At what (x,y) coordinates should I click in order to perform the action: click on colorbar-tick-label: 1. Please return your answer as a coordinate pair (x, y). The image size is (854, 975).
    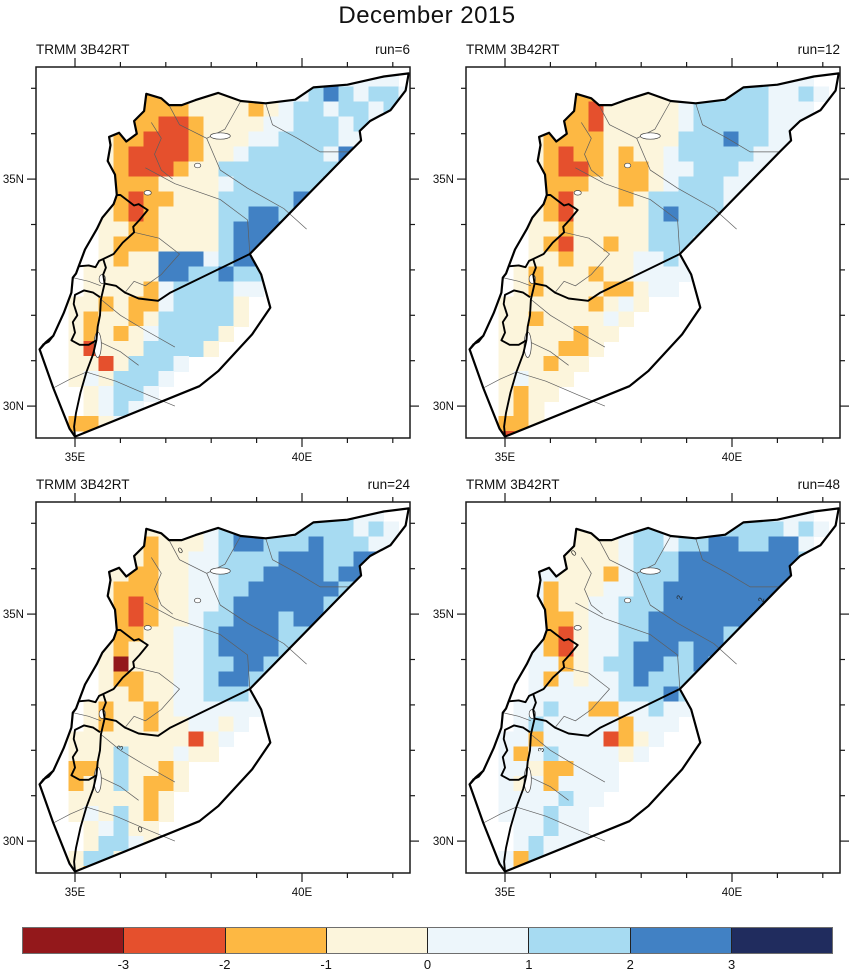
    Looking at the image, I should click on (529, 964).